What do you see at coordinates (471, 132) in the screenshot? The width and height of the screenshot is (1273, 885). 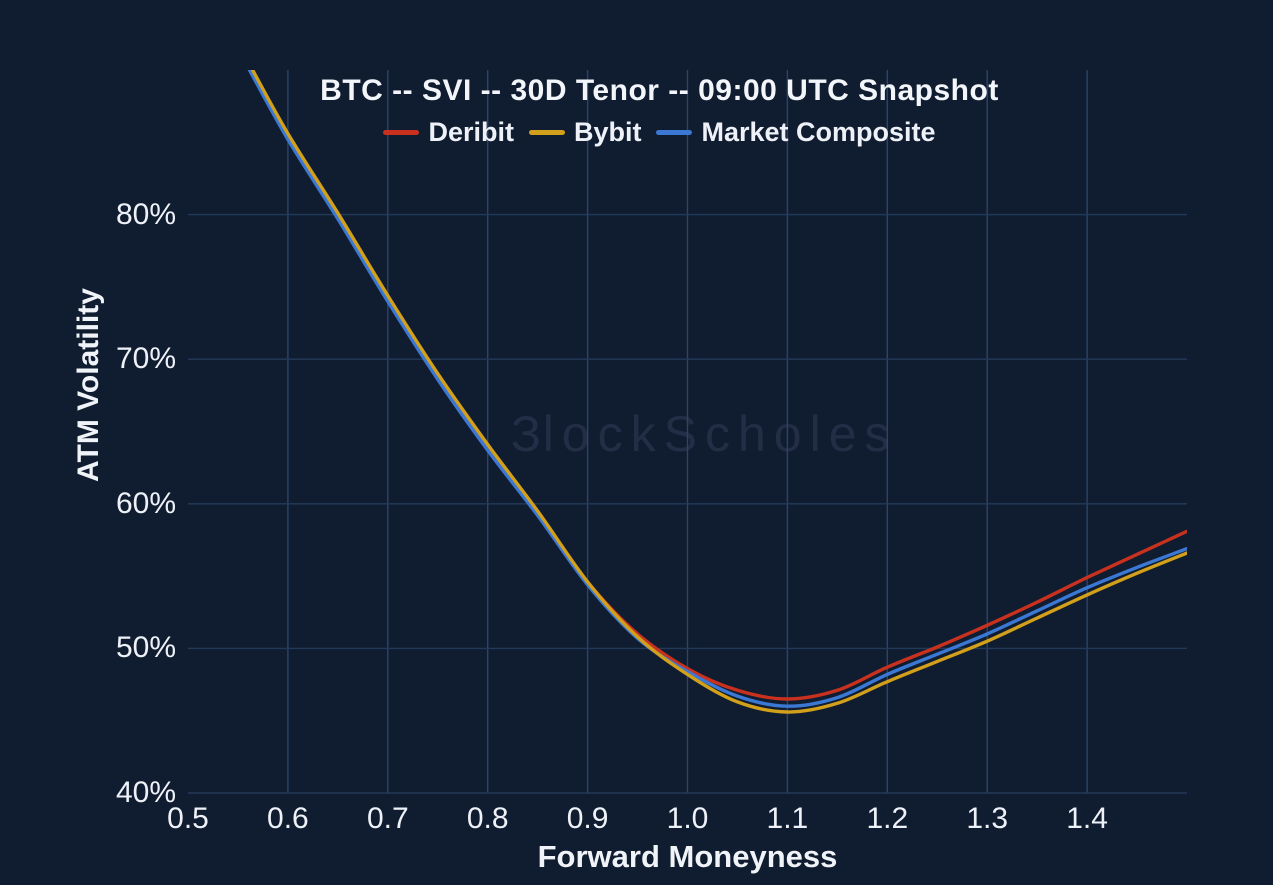 I see `legend-label: Deribit` at bounding box center [471, 132].